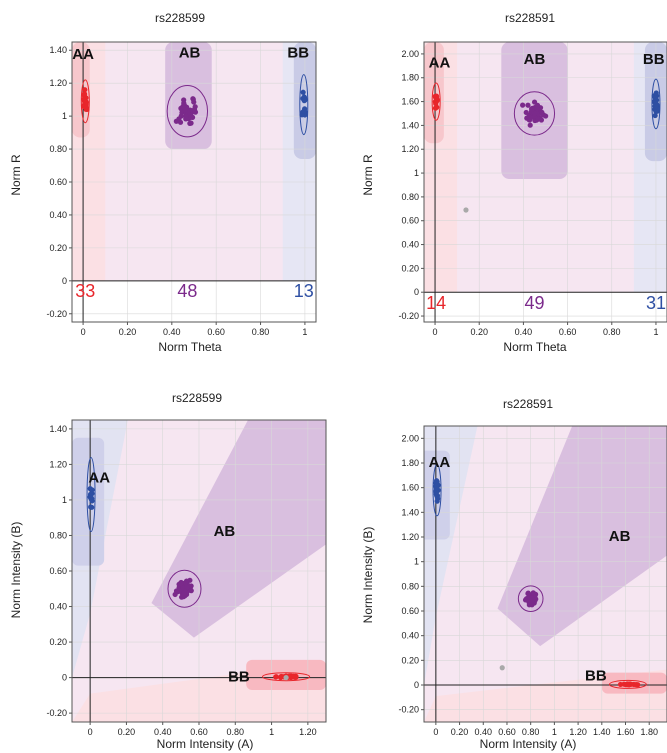 This screenshot has height=753, width=667. What do you see at coordinates (197, 398) in the screenshot?
I see `chart-title: rs228599` at bounding box center [197, 398].